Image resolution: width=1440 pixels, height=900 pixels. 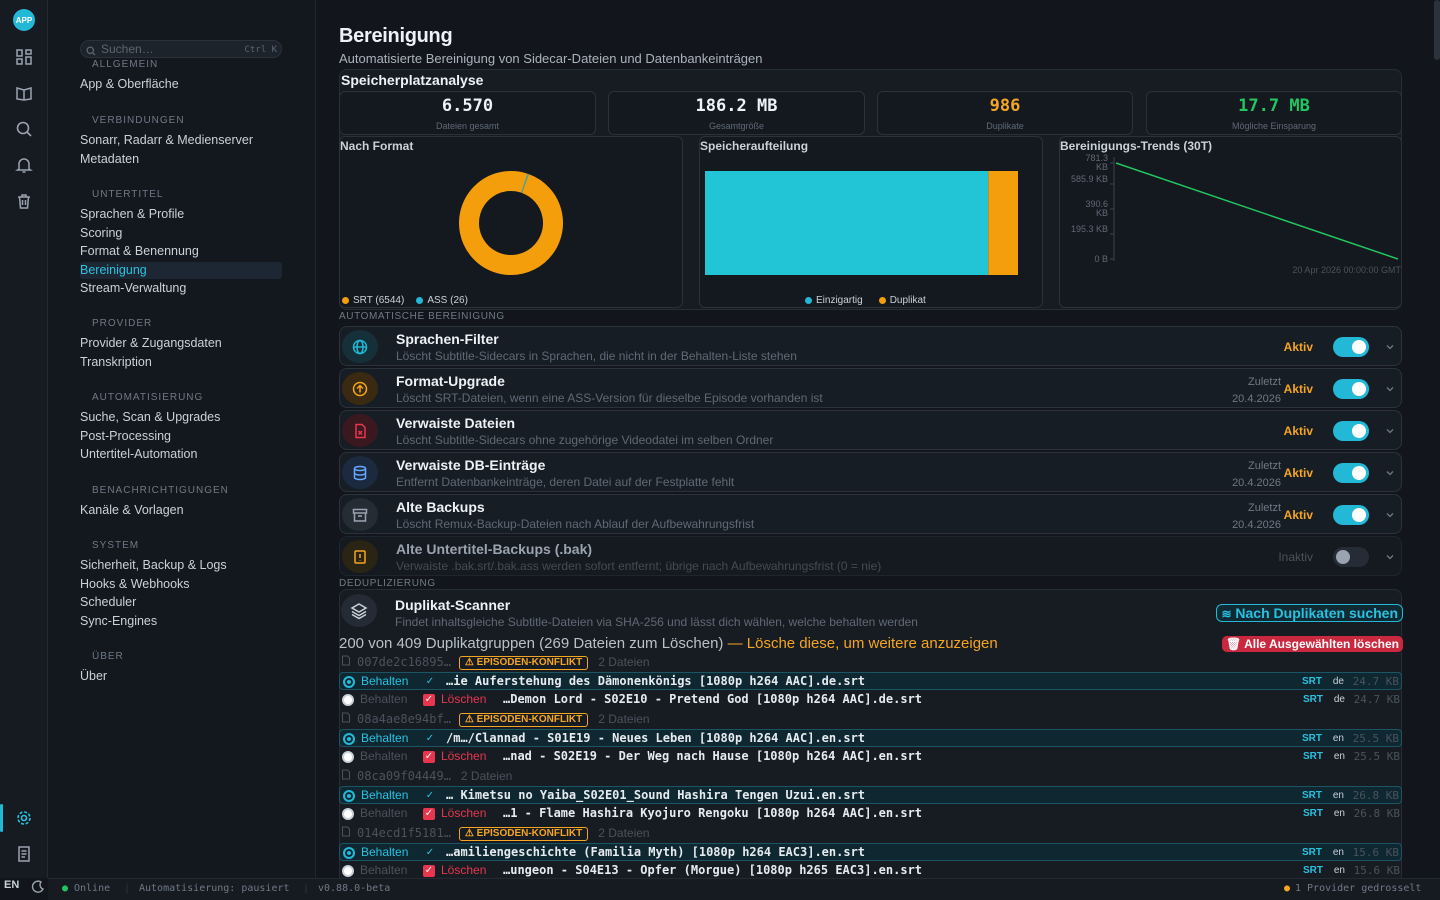 I want to click on sidebar-item: Sprachen & Profile, so click(x=132, y=214).